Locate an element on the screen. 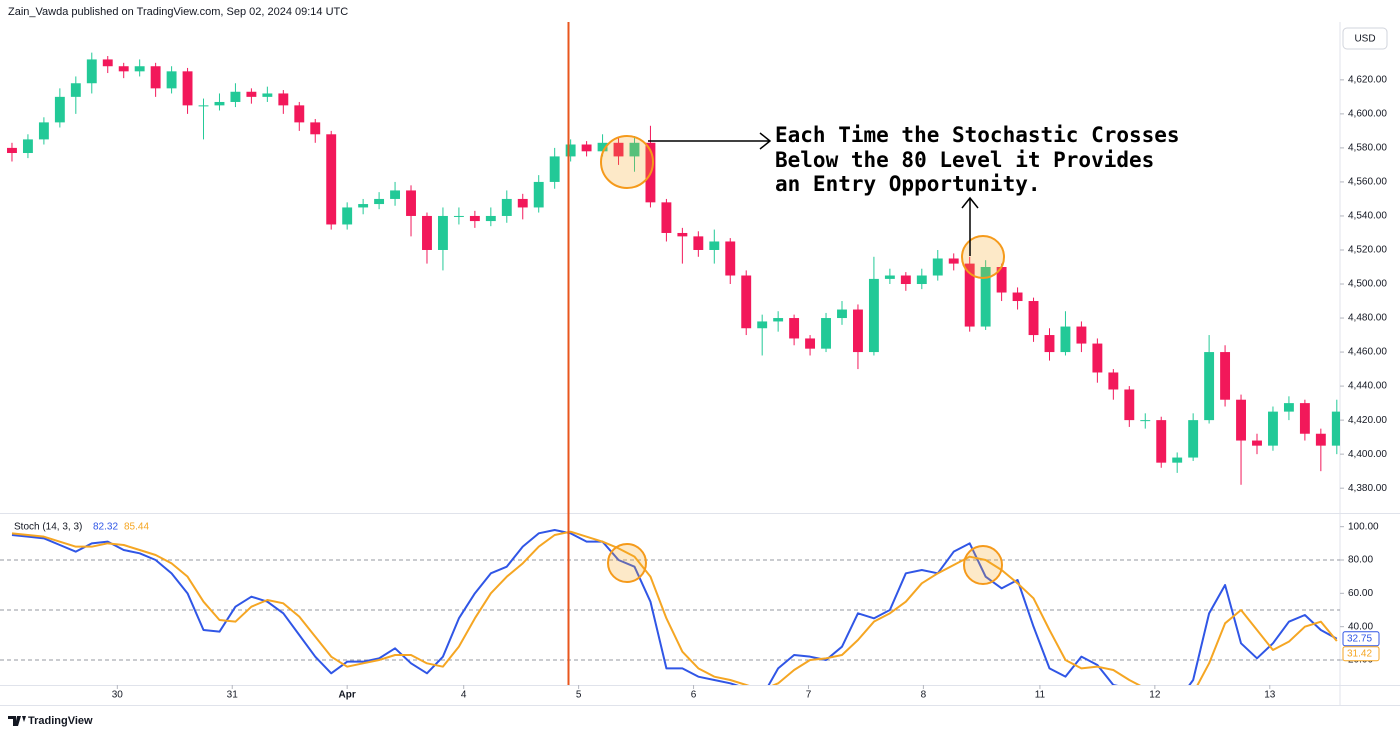 This screenshot has width=1400, height=737. y-tick-label: 4,500.00 is located at coordinates (1367, 284).